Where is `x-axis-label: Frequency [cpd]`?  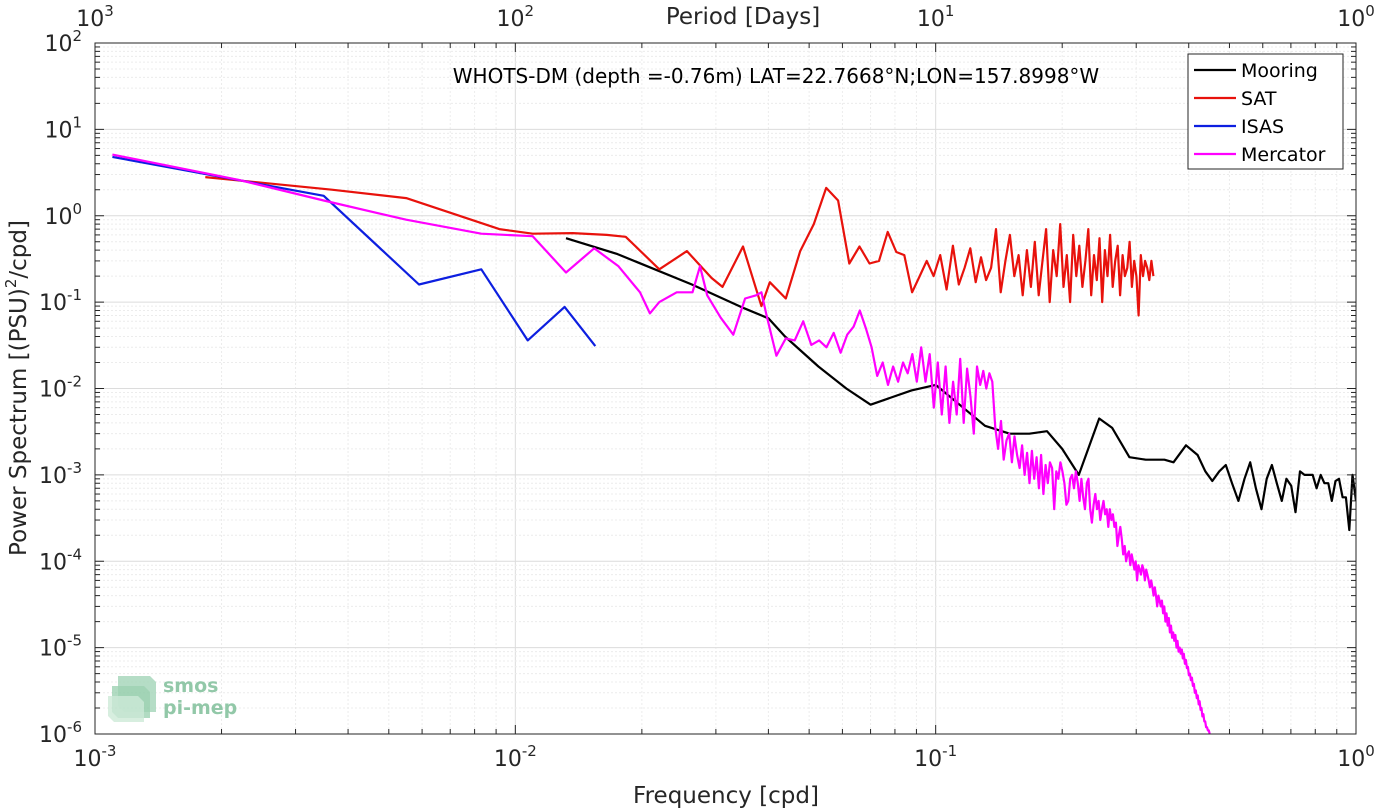 x-axis-label: Frequency [cpd] is located at coordinates (726, 796).